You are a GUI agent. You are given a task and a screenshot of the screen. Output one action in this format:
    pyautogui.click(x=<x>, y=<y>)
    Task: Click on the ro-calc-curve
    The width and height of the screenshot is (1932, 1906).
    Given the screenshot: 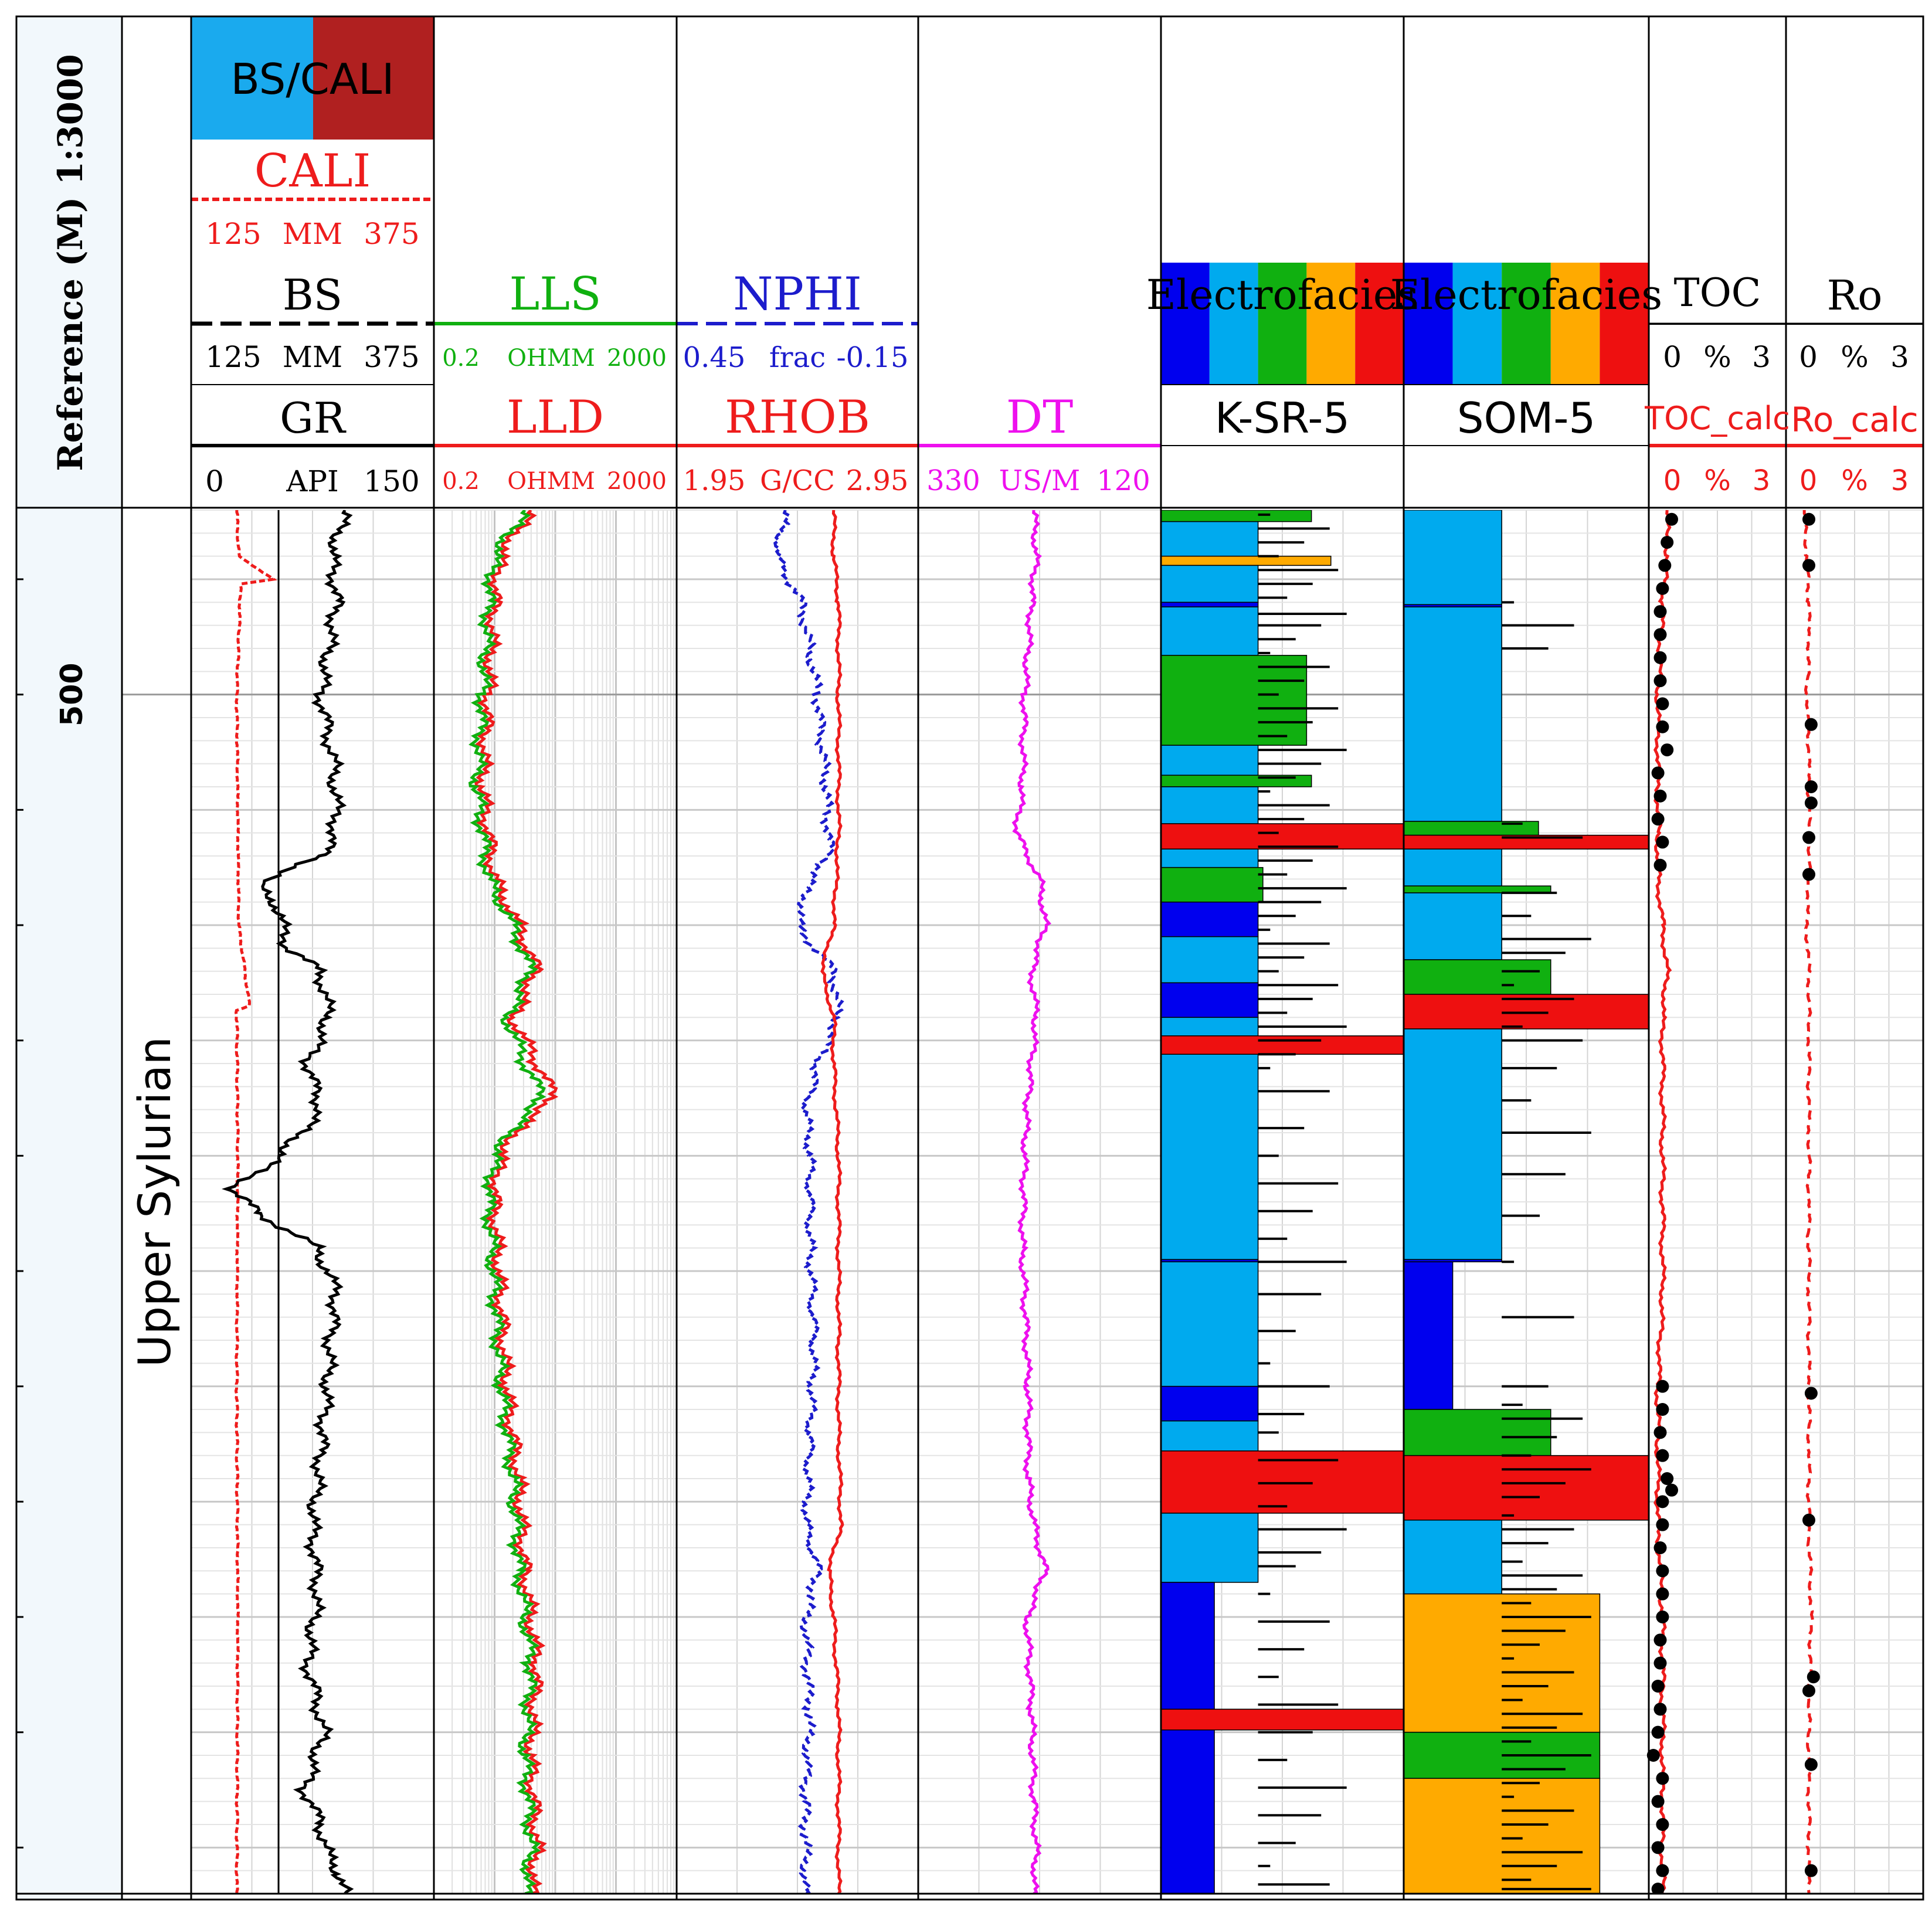 What is the action you would take?
    pyautogui.click(x=1808, y=1202)
    